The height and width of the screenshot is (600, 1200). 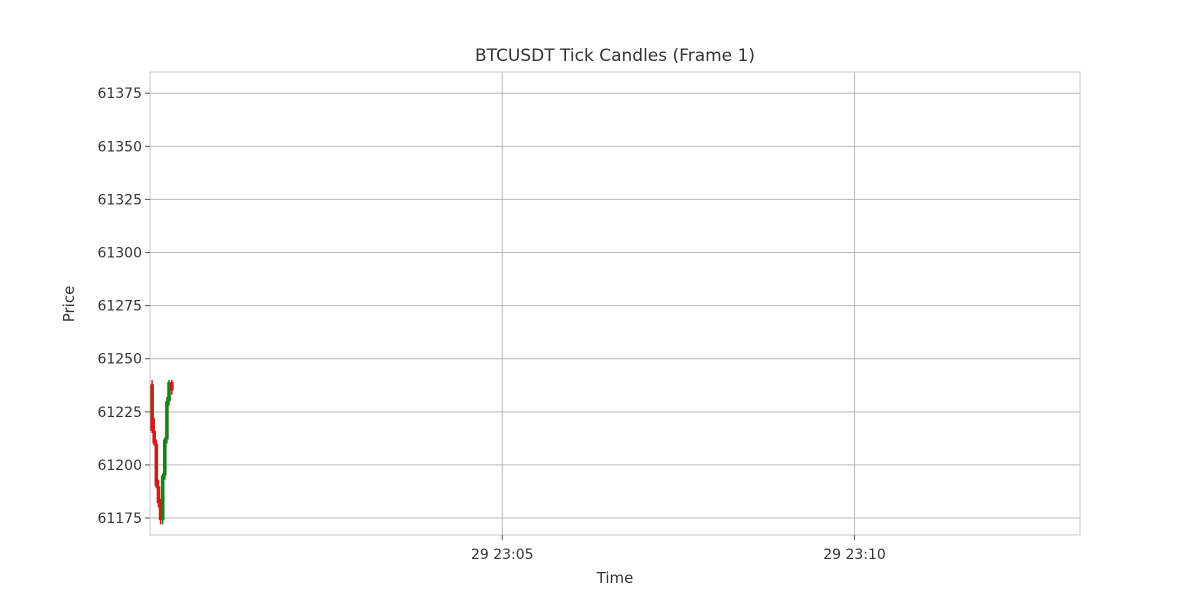 I want to click on y-tick-label: 61200, so click(x=119, y=466).